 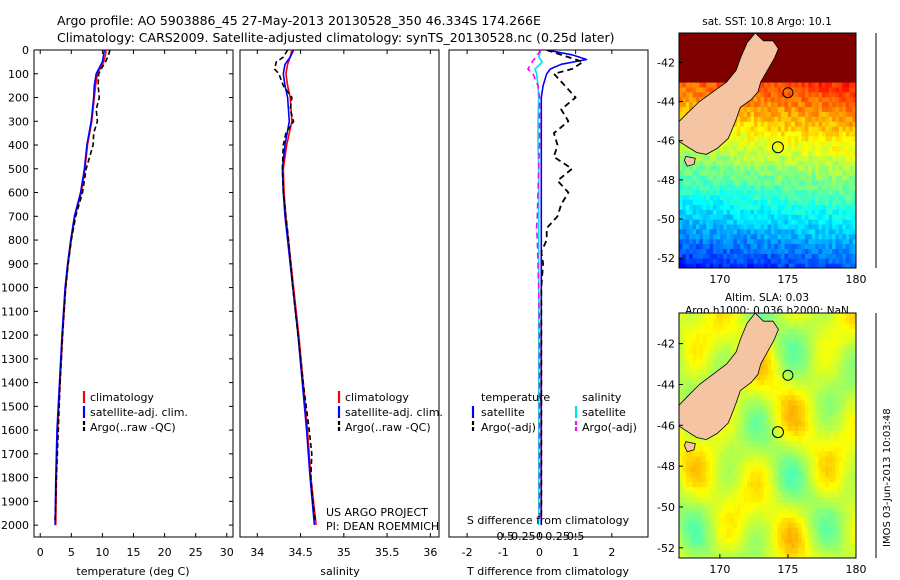 What do you see at coordinates (609, 427) in the screenshot?
I see `legend-s-argo: Argo(-adj)` at bounding box center [609, 427].